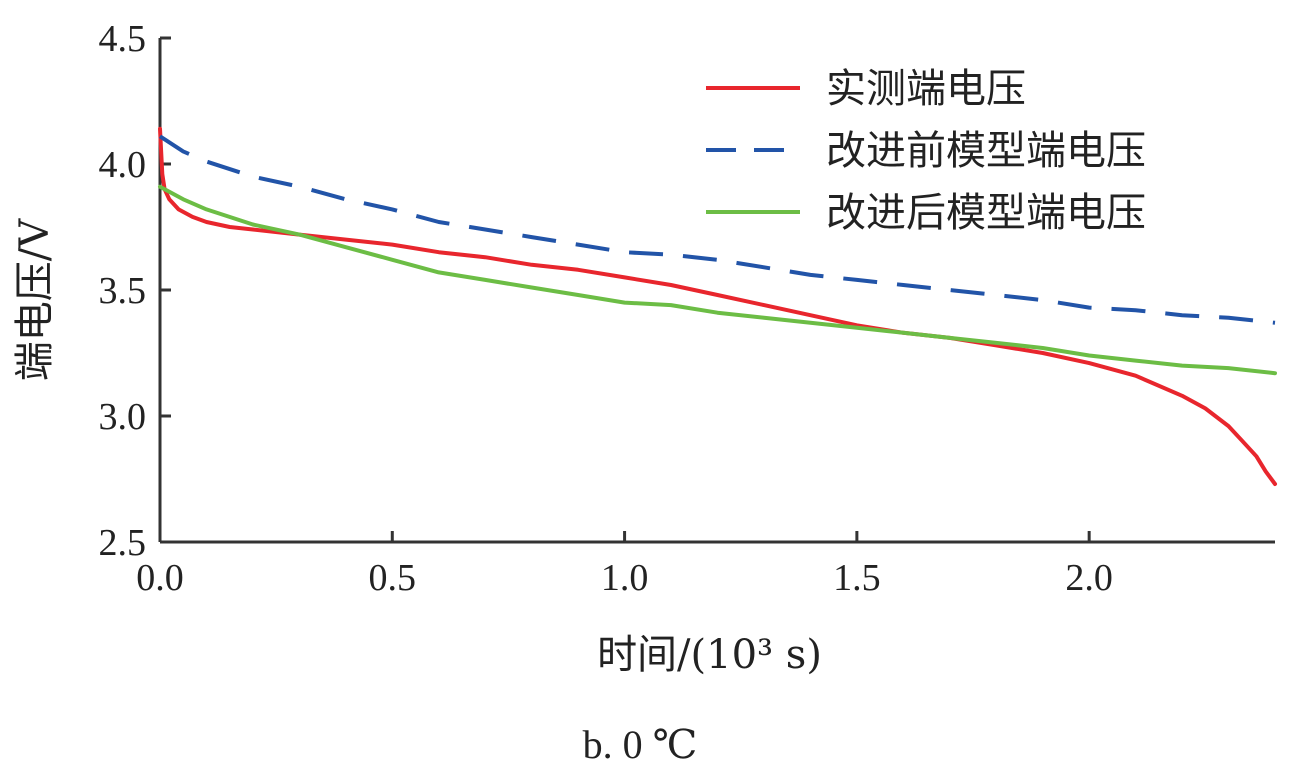 This screenshot has width=1299, height=780. What do you see at coordinates (160, 578) in the screenshot?
I see `x-tick-label: 0.0` at bounding box center [160, 578].